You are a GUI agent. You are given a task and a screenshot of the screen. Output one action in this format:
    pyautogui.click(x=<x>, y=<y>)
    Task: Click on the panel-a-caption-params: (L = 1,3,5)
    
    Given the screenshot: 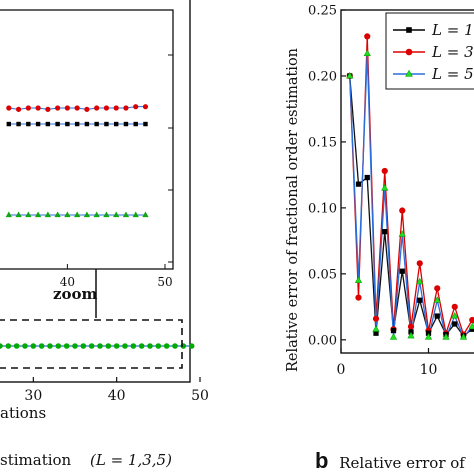 What is the action you would take?
    pyautogui.click(x=131, y=460)
    